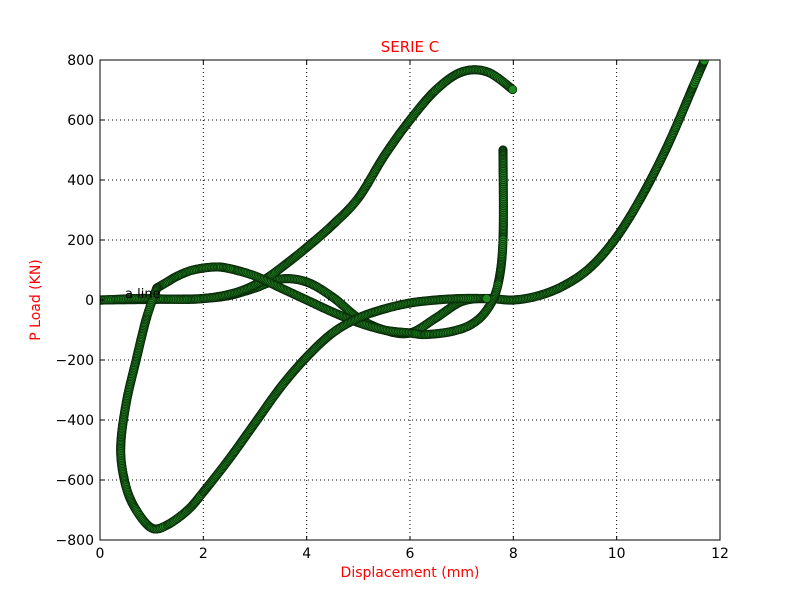 This screenshot has height=600, width=800. I want to click on x-axis-label: Displacement (mm), so click(410, 573).